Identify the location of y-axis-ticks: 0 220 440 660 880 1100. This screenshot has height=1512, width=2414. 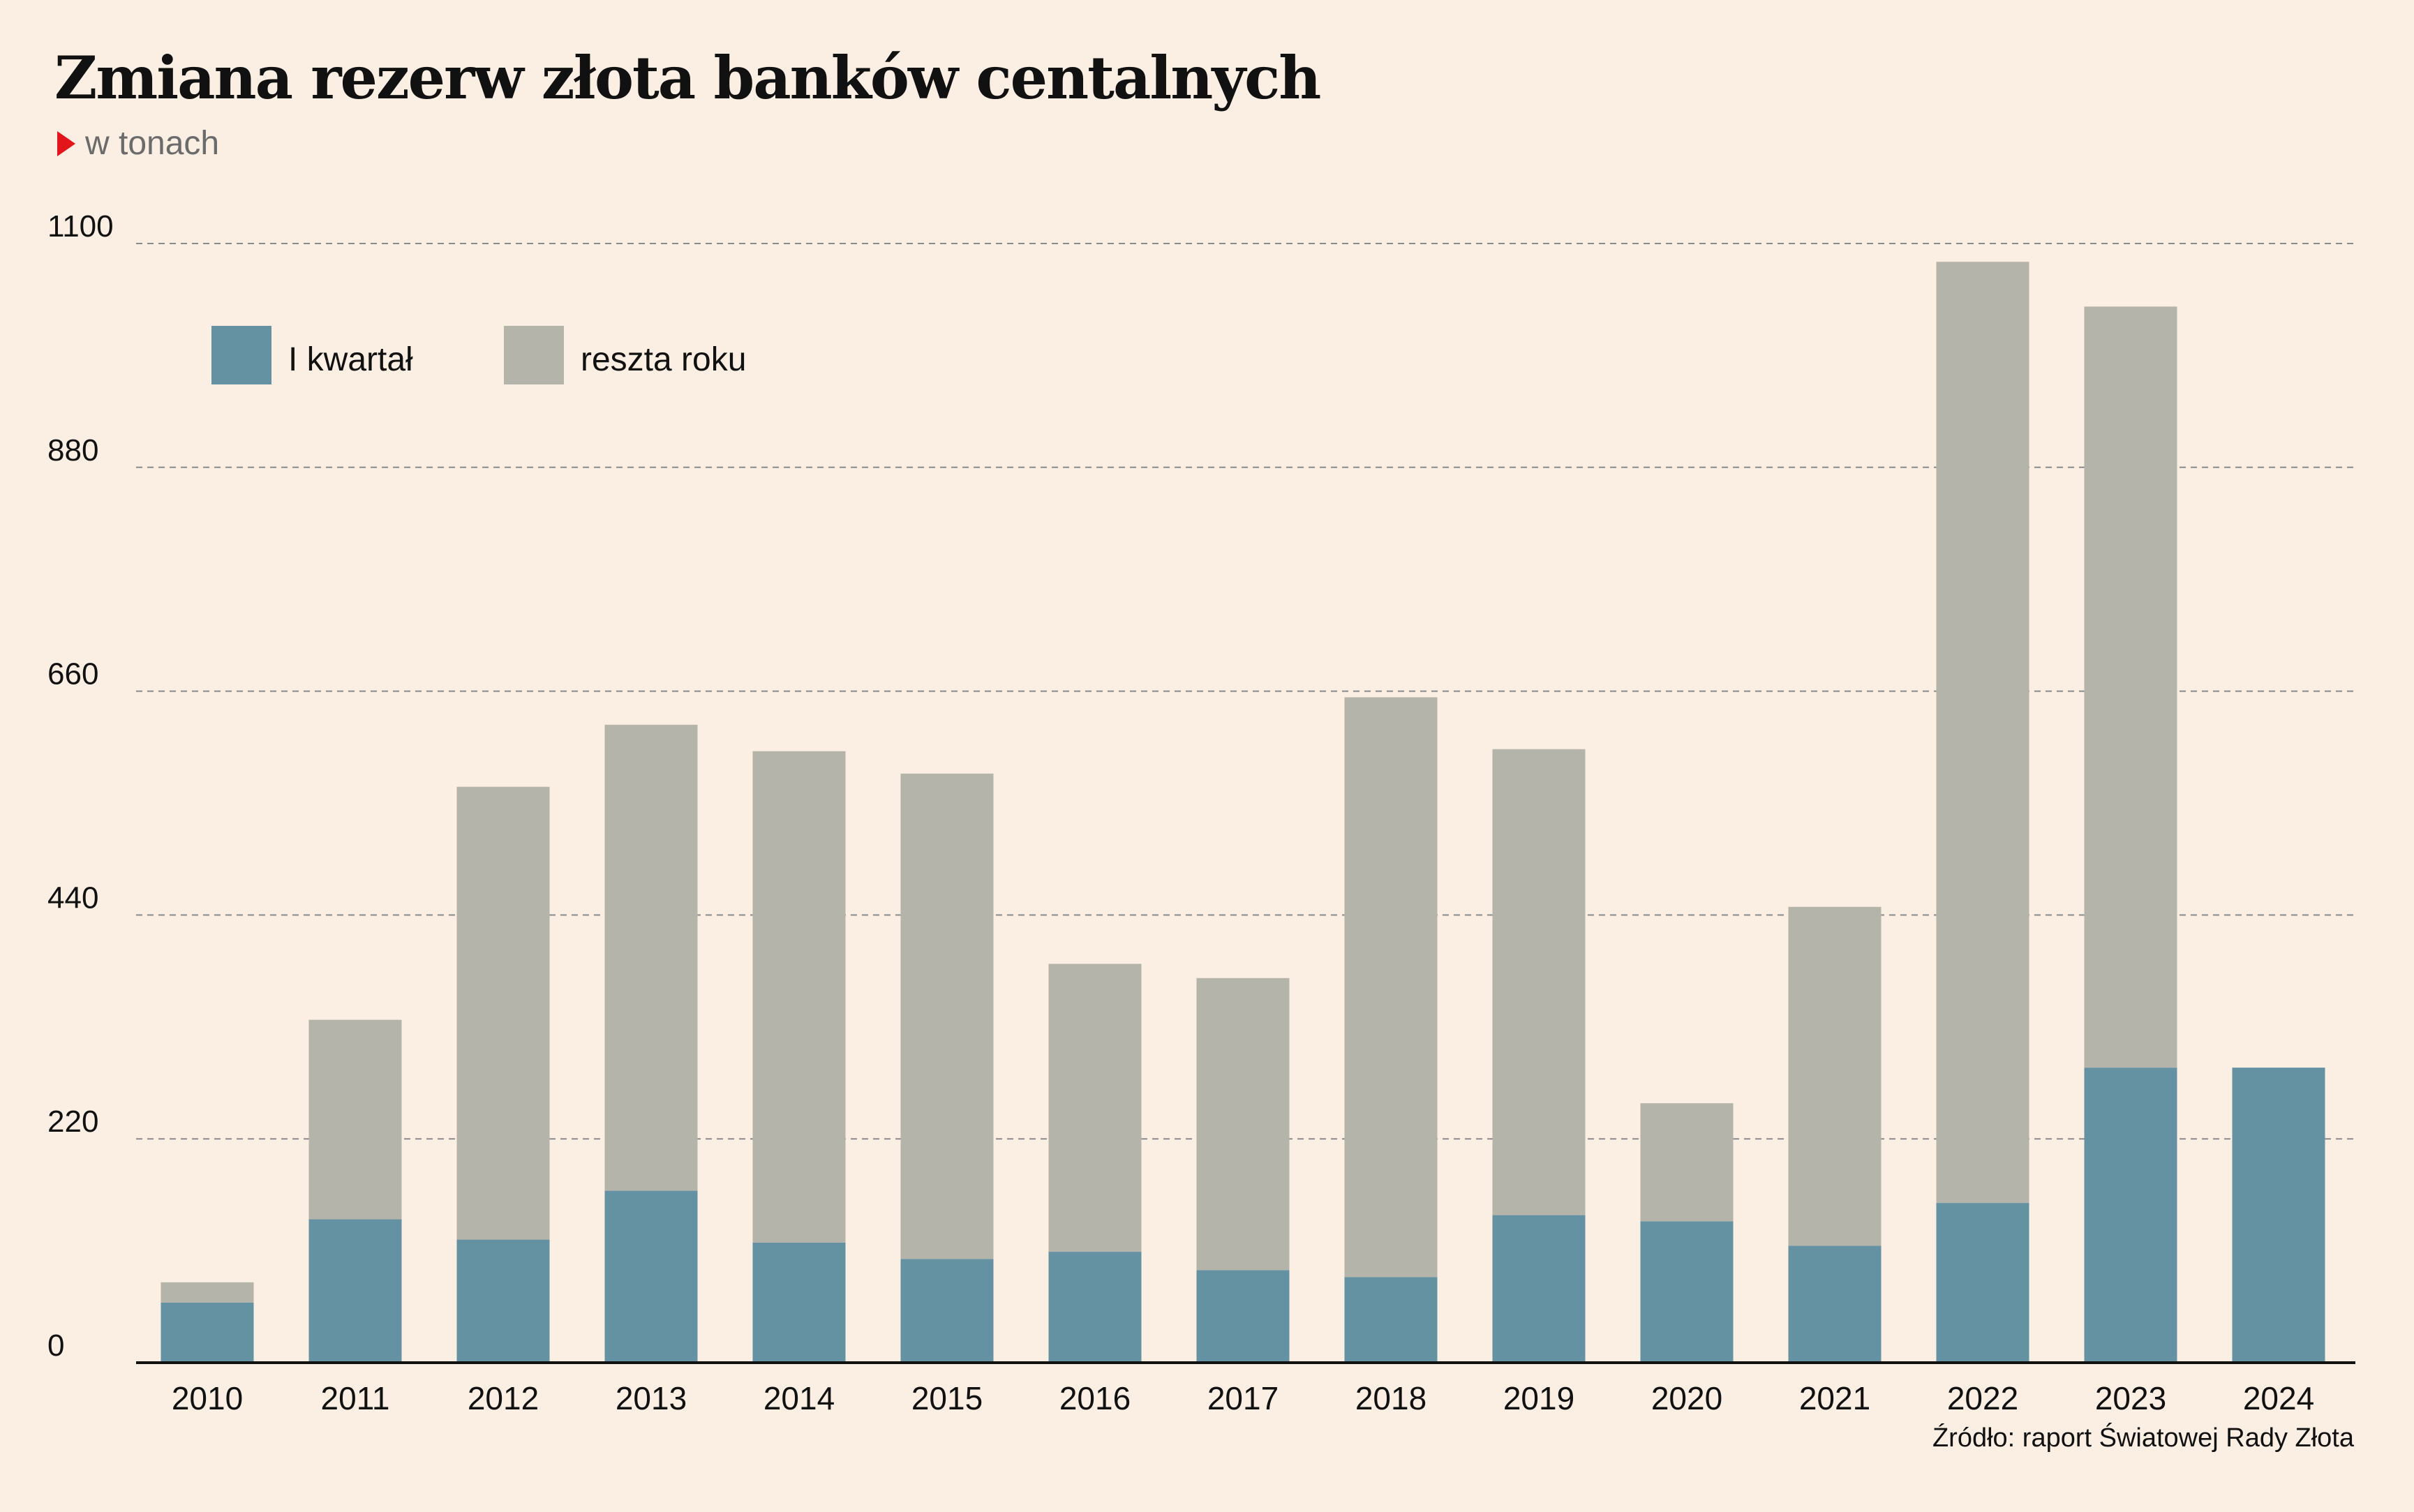
(81, 786).